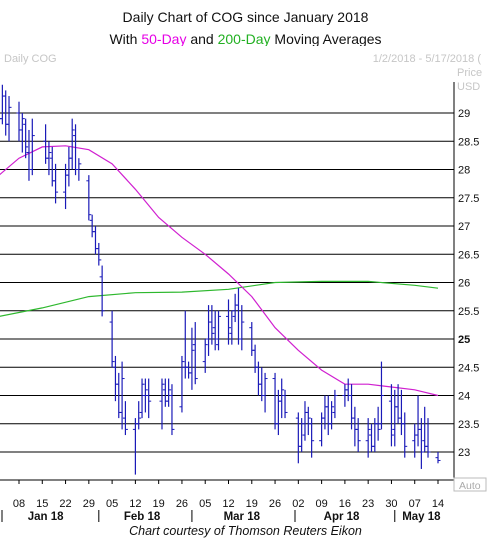 Image resolution: width=491 pixels, height=540 pixels. Describe the element at coordinates (391, 504) in the screenshot. I see `x-tick-label: 30` at that location.